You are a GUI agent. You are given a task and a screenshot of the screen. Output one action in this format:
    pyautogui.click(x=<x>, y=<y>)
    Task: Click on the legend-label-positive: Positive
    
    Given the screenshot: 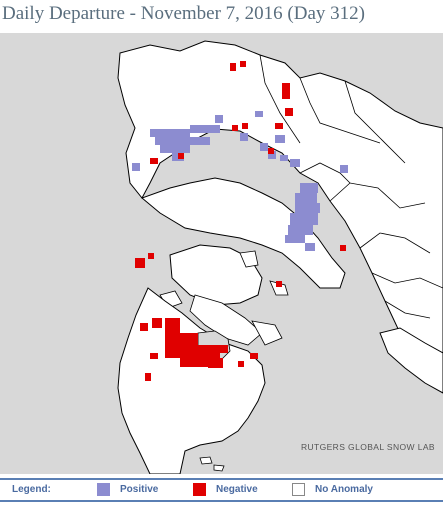 What is the action you would take?
    pyautogui.click(x=139, y=489)
    